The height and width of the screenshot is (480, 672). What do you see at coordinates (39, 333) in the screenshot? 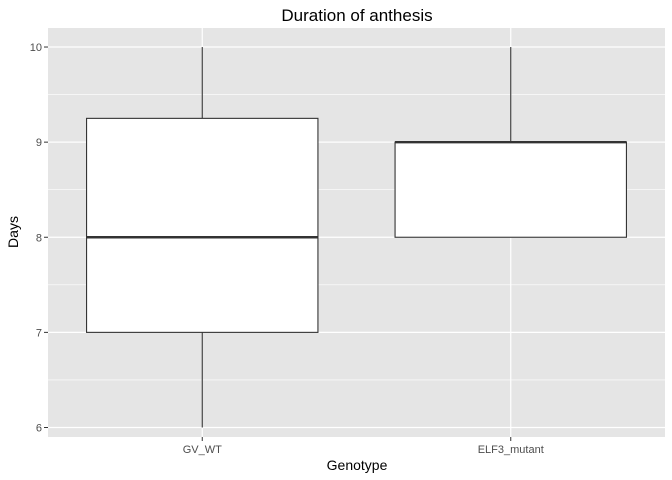
I see `y-tick-label: 7` at bounding box center [39, 333].